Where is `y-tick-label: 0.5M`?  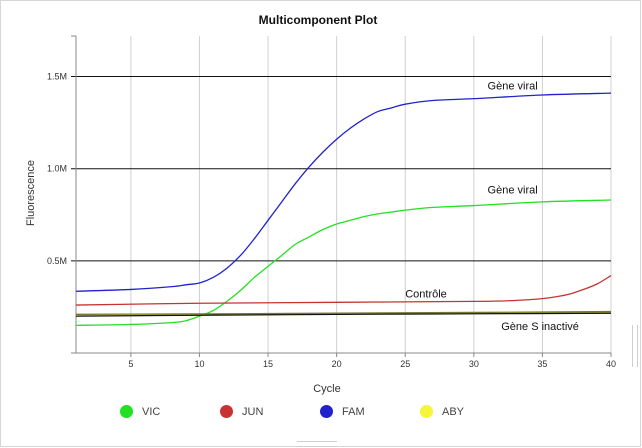 y-tick-label: 0.5M is located at coordinates (57, 261).